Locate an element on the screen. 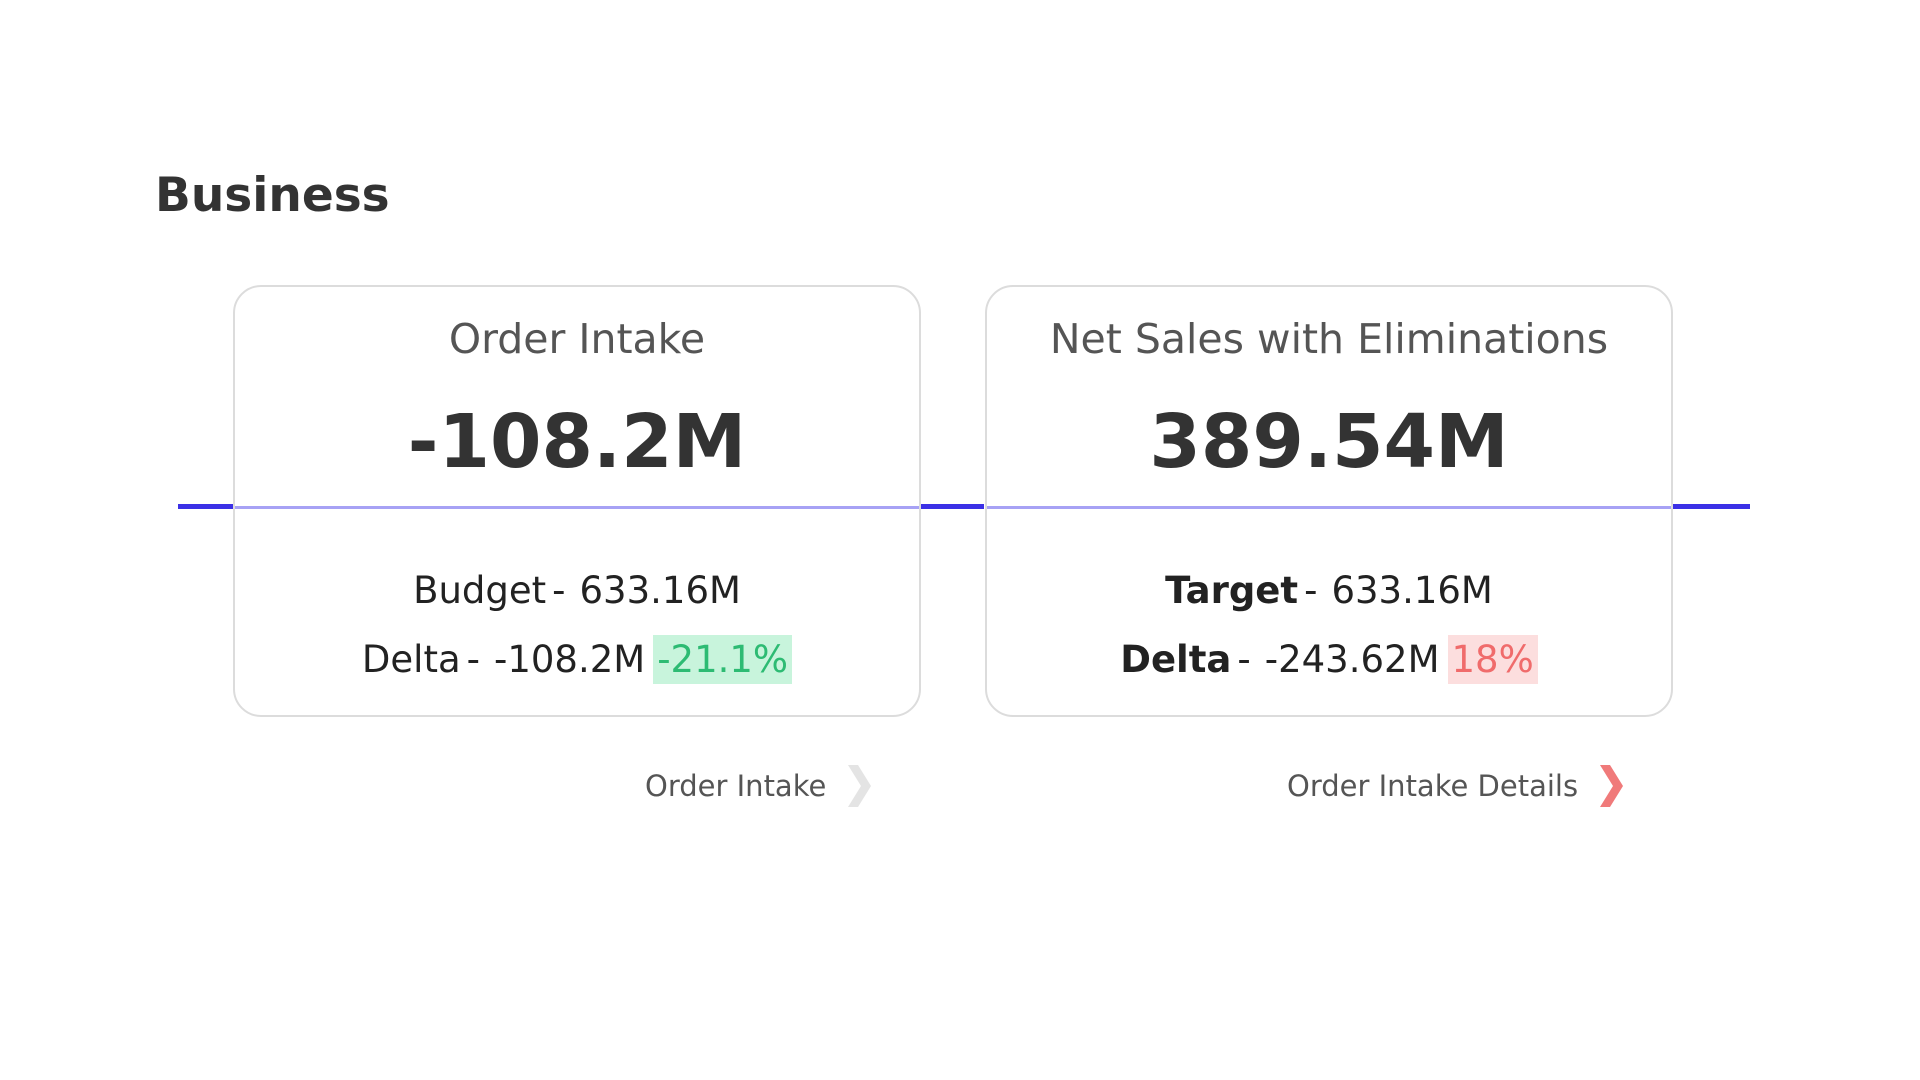 This screenshot has height=1080, width=1920. delta-value: -108.2M is located at coordinates (569, 659).